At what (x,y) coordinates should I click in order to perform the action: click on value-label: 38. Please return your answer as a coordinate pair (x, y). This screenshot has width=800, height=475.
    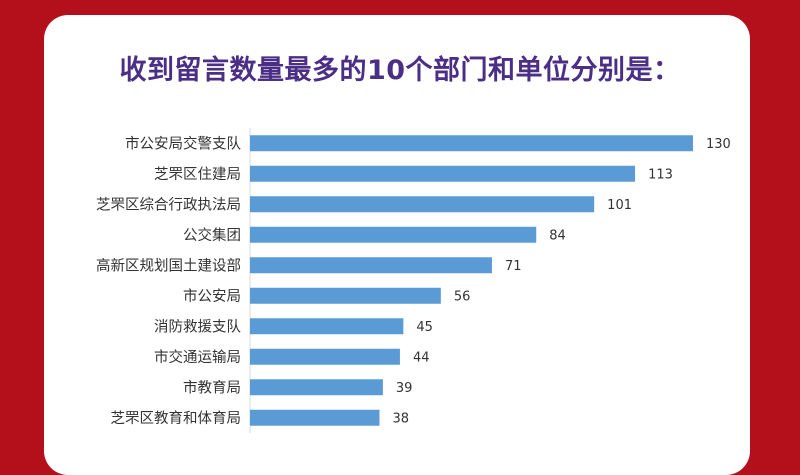
    Looking at the image, I should click on (400, 418).